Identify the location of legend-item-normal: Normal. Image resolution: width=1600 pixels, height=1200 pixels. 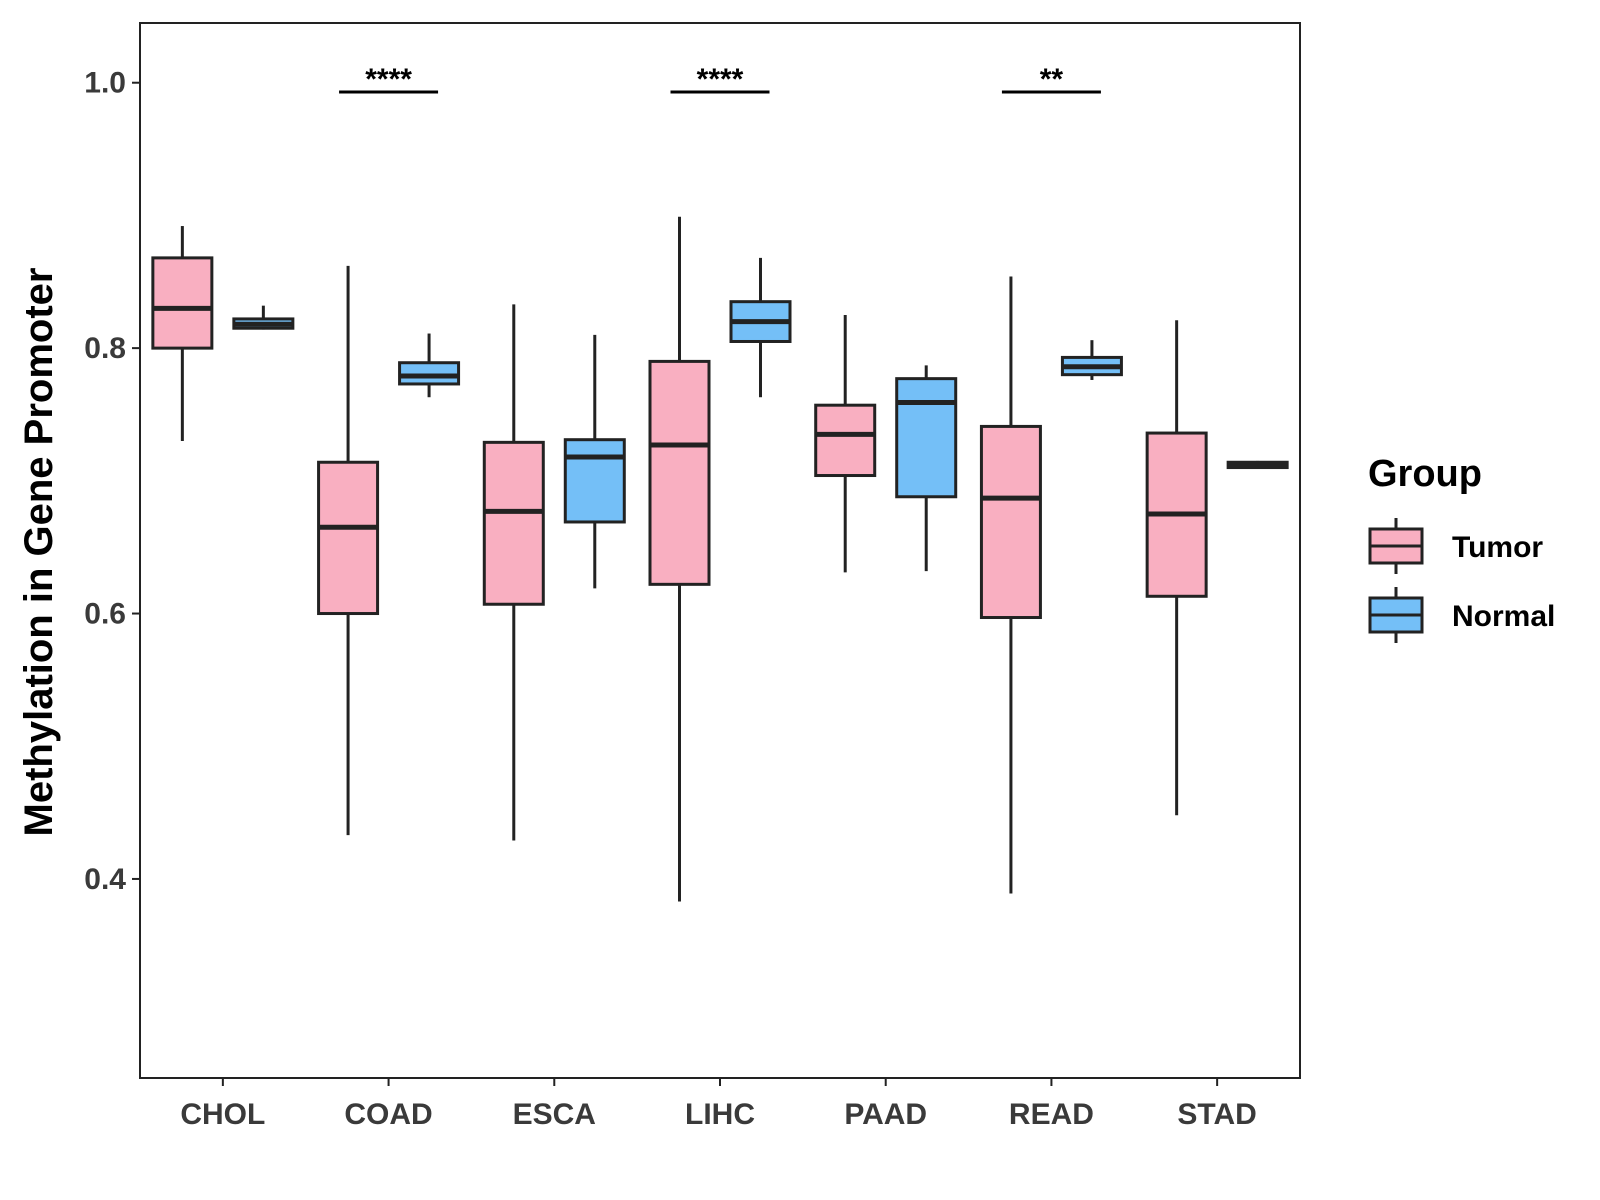
(1461, 615).